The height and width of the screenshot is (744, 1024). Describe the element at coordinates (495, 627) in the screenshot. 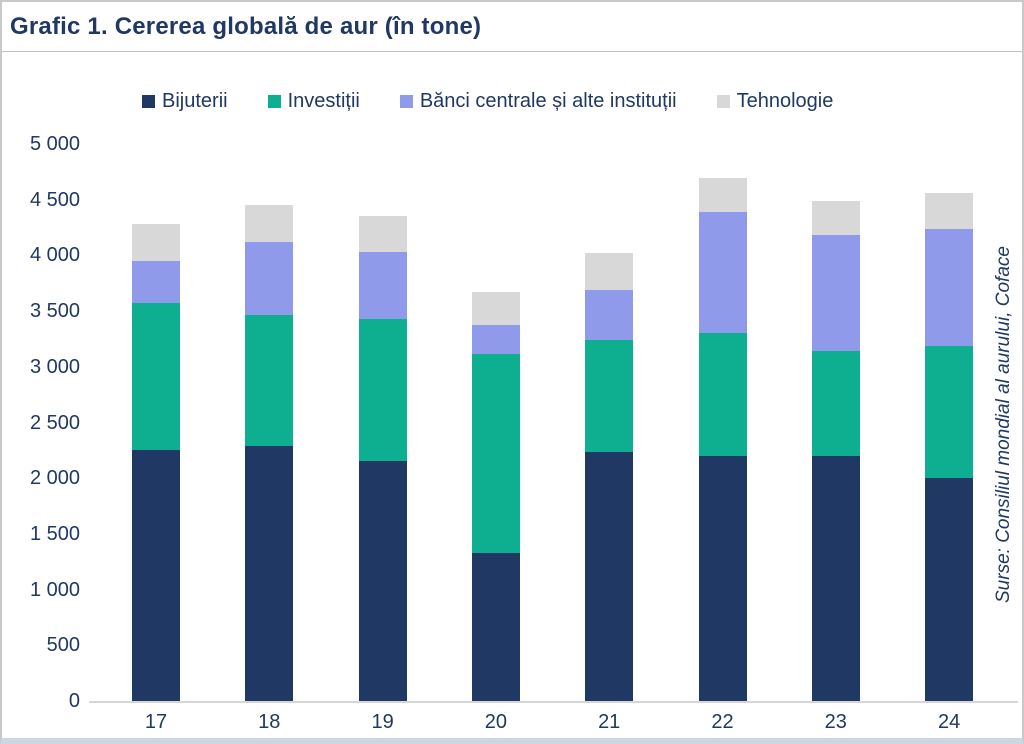

I see `bar-segment-20-s1` at that location.